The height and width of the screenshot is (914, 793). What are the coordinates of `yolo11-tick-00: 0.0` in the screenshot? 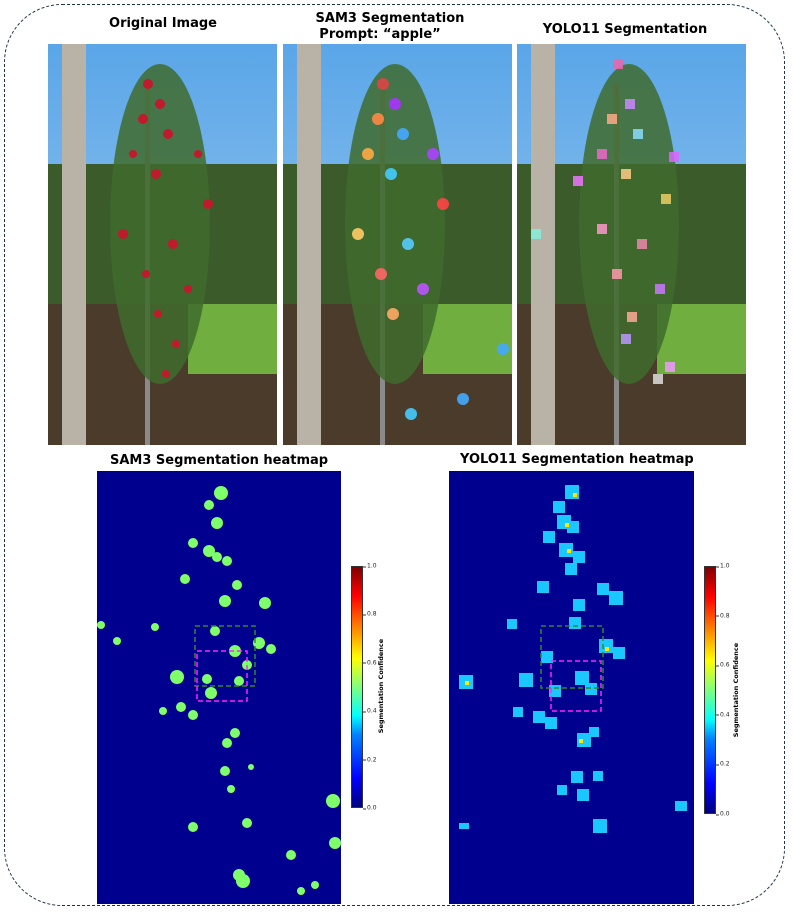 It's located at (723, 814).